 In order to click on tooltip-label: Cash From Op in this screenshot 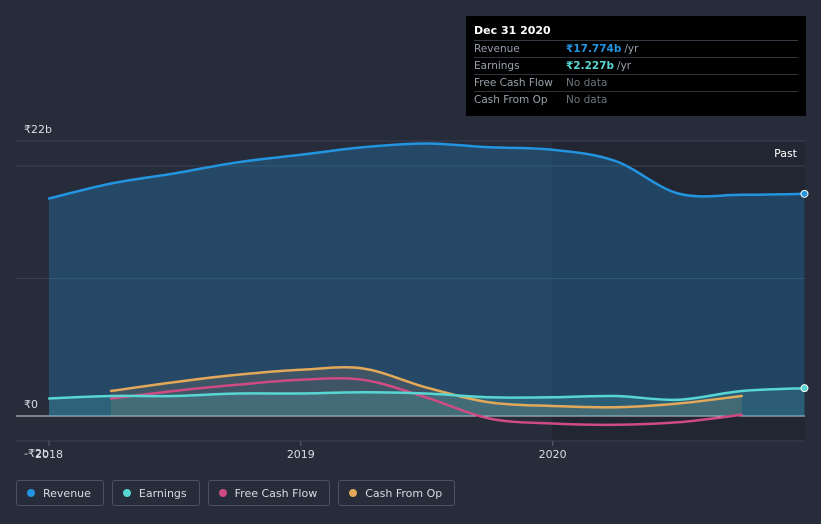, I will do `click(511, 100)`.